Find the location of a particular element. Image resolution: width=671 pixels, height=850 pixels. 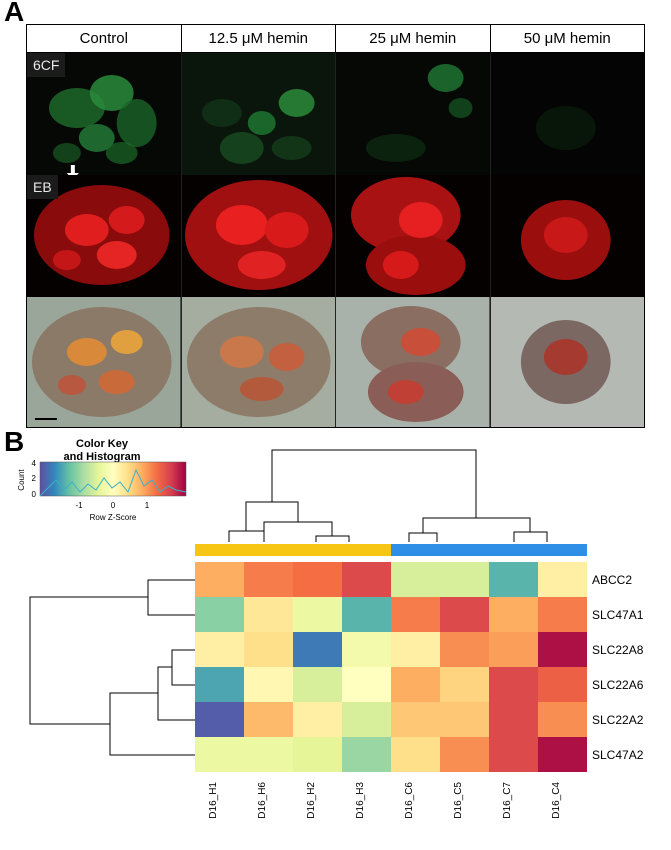

heatmap-cell-slc47a1-d16-h6 is located at coordinates (268, 614).